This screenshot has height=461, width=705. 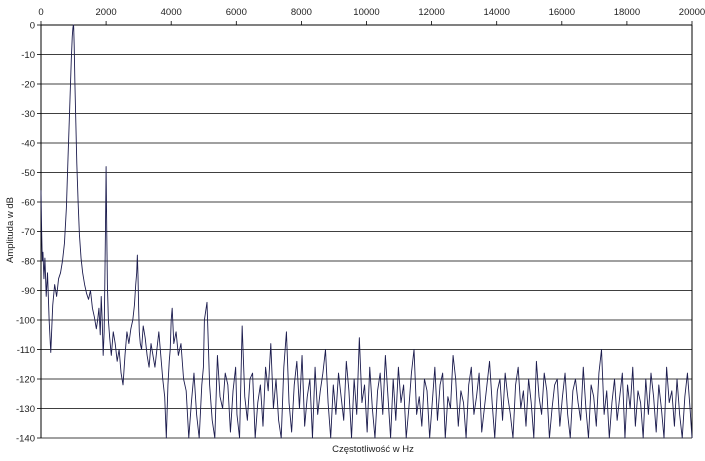 What do you see at coordinates (366, 12) in the screenshot?
I see `x-tick-label-5: 10000` at bounding box center [366, 12].